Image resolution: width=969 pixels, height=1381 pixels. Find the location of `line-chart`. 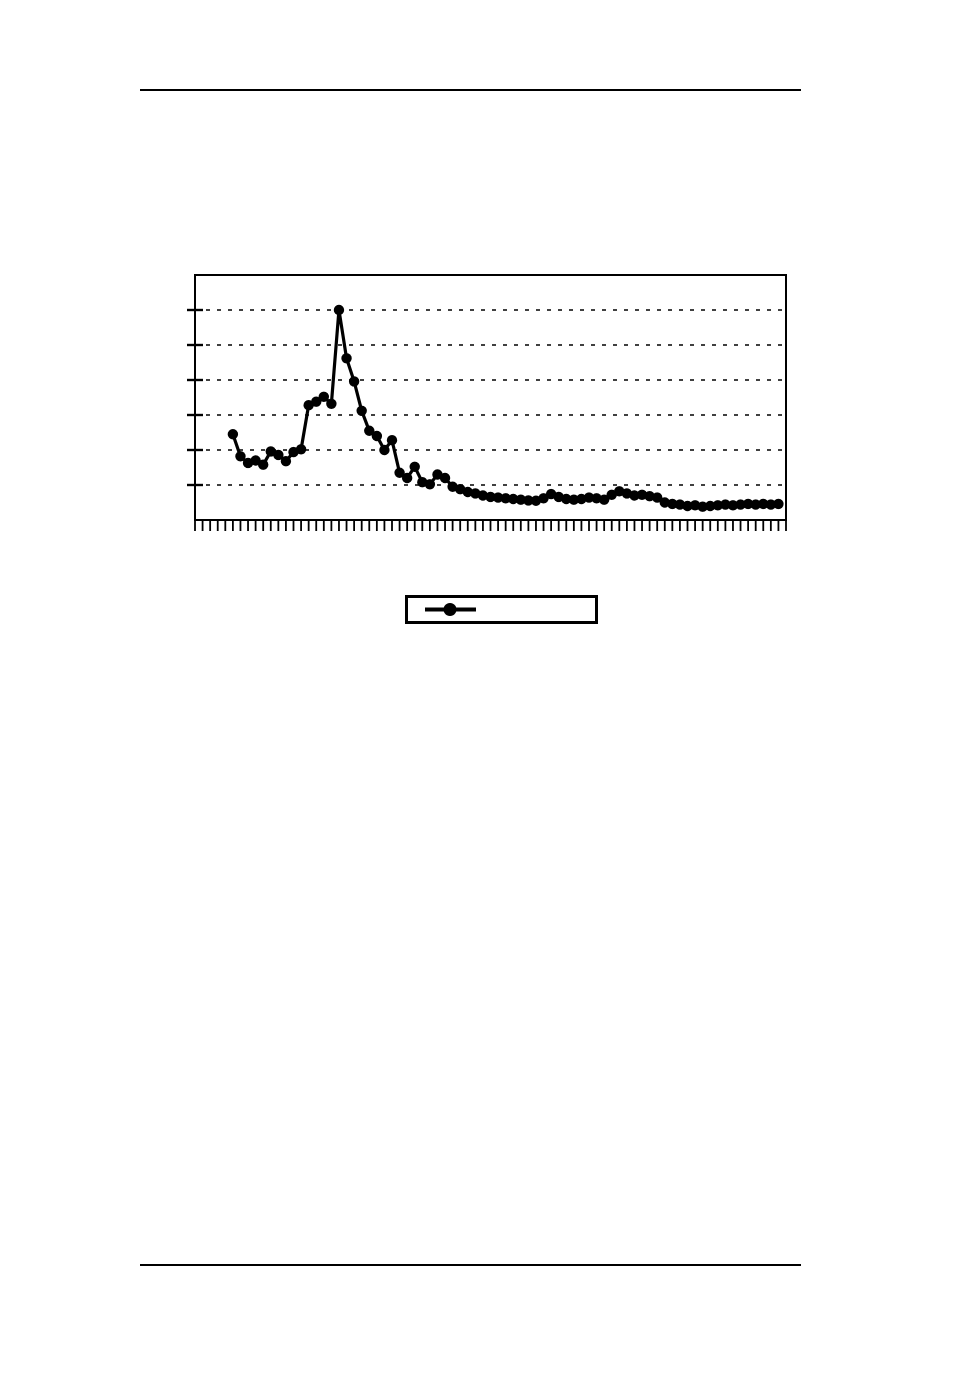

line-chart is located at coordinates (487, 402).